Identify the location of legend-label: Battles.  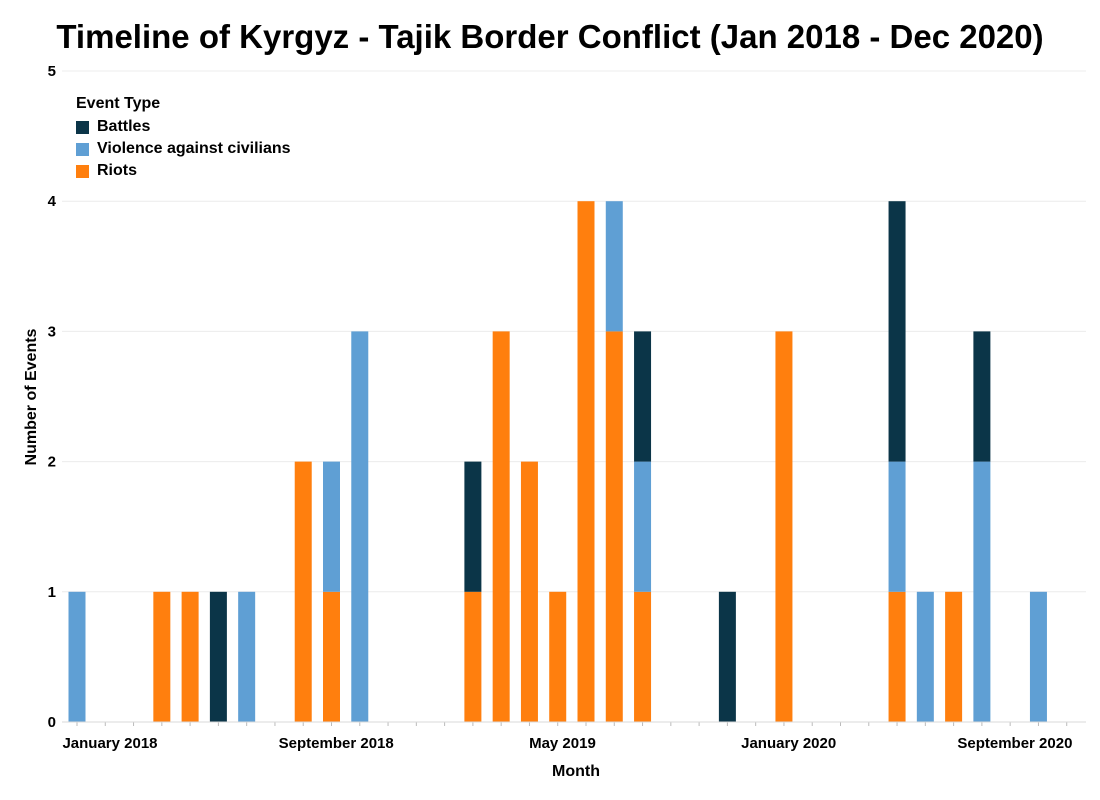
(124, 126).